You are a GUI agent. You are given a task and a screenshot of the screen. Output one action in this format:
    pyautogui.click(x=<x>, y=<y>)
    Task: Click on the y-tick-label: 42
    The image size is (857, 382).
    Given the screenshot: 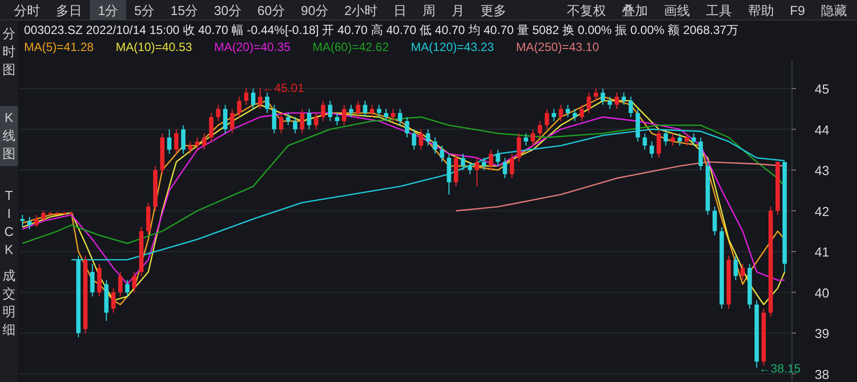 What is the action you would take?
    pyautogui.click(x=822, y=211)
    